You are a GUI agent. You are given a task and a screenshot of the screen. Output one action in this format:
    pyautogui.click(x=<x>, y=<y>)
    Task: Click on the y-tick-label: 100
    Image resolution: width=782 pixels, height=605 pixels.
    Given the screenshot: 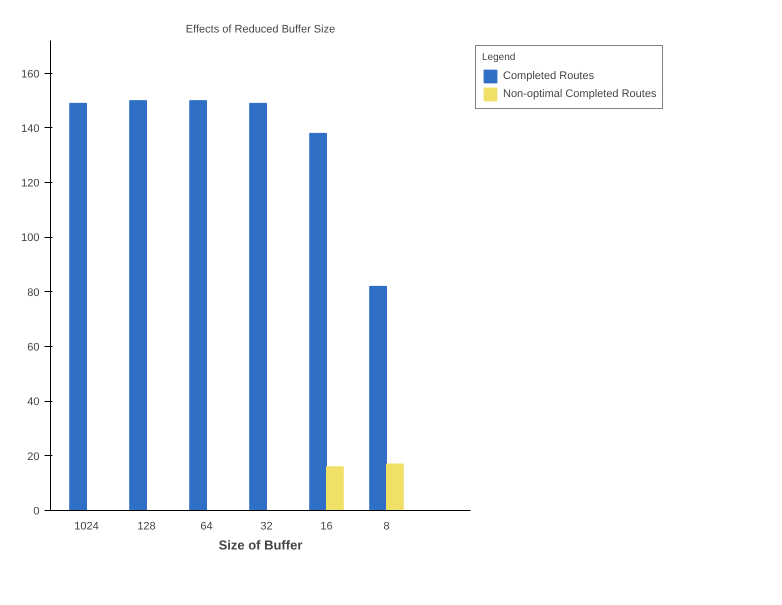 What is the action you would take?
    pyautogui.click(x=30, y=238)
    